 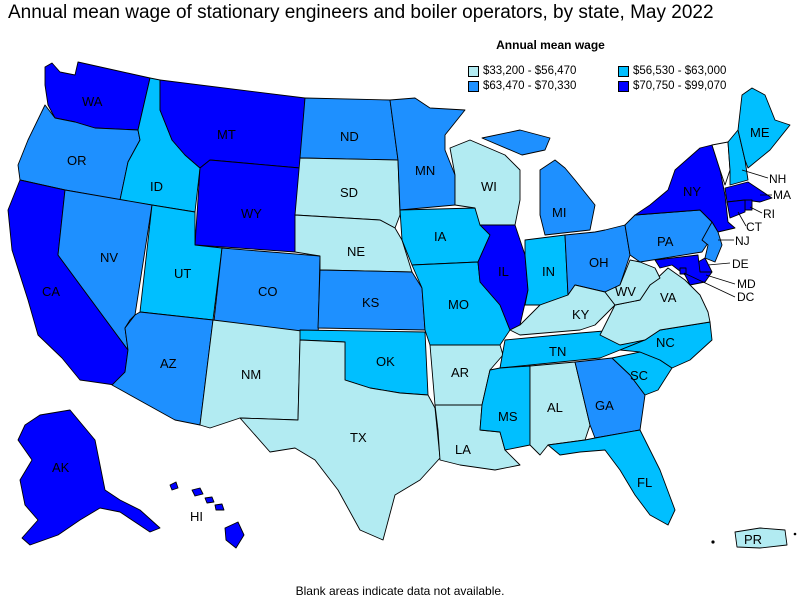 I want to click on label-co: CO, so click(x=268, y=291).